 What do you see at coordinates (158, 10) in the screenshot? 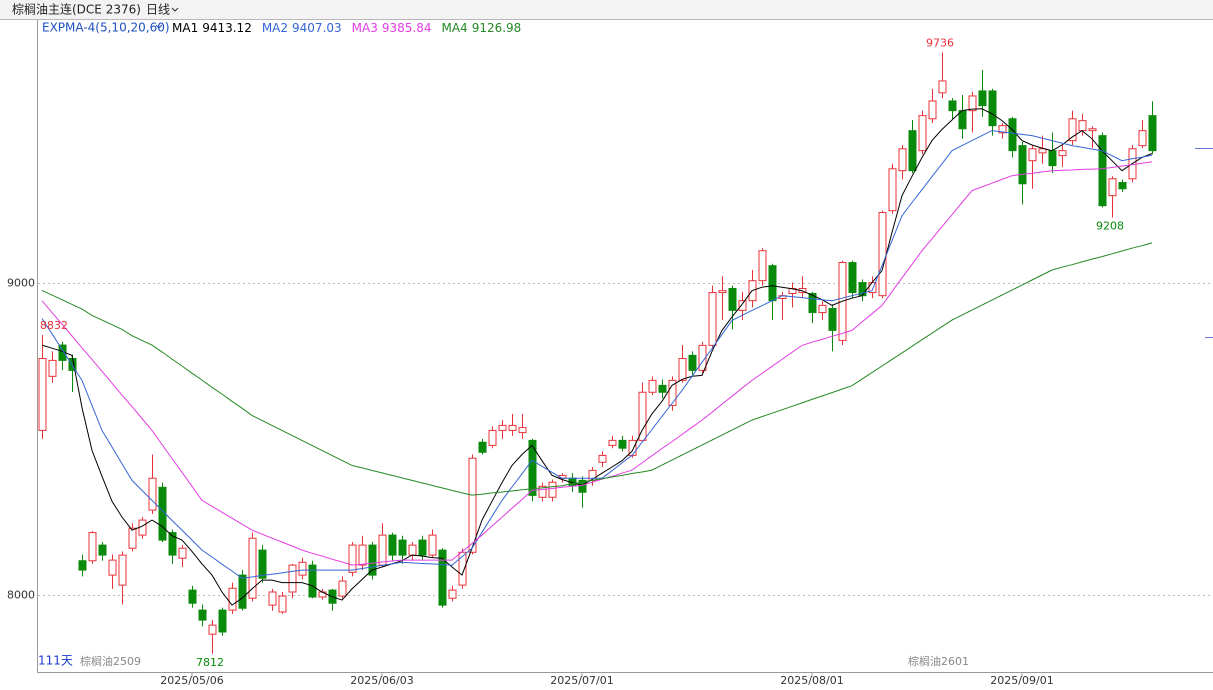
I see `period: 日线` at bounding box center [158, 10].